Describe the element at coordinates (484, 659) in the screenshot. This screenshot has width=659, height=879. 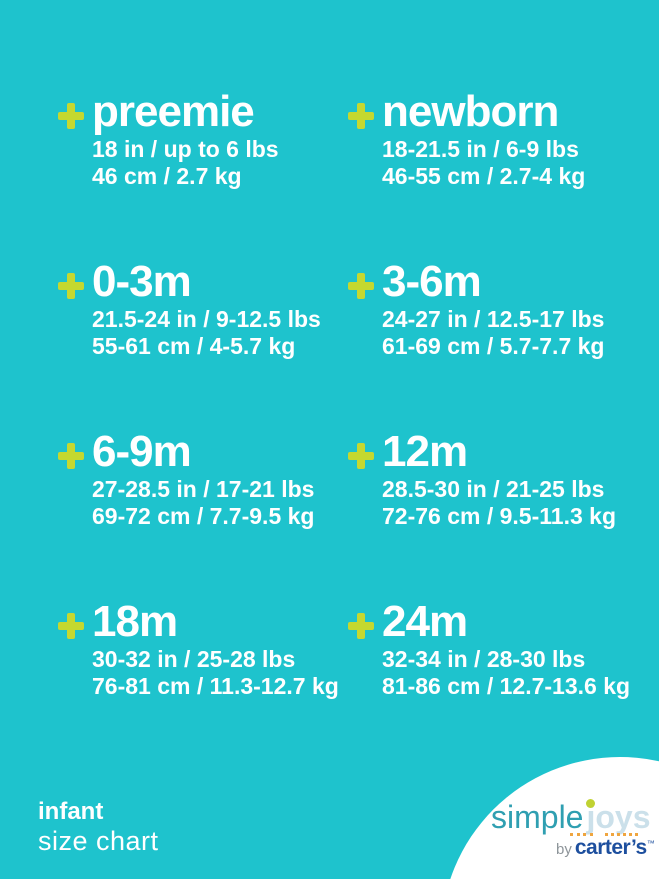
I see `size-imperial: 32-34 in / 28-30 lbs` at that location.